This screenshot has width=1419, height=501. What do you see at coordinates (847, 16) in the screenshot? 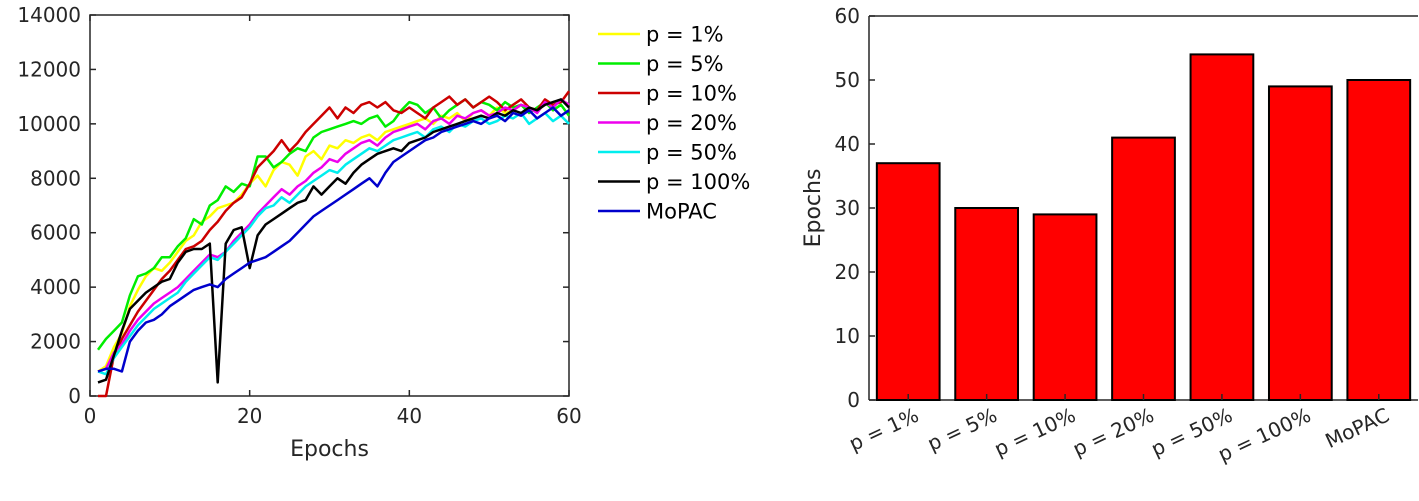
I see `bar-y-tick-label: 60` at bounding box center [847, 16].